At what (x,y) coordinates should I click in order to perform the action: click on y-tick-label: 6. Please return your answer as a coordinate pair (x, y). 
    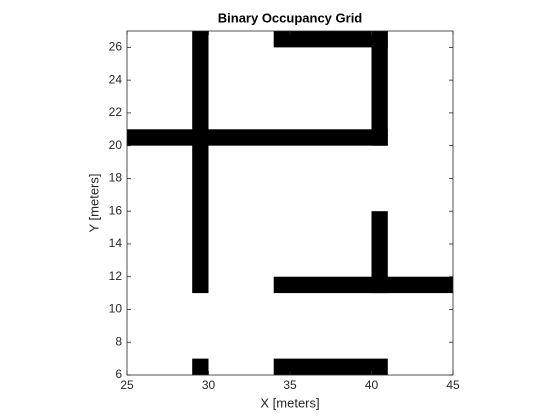
    Looking at the image, I should click on (118, 374).